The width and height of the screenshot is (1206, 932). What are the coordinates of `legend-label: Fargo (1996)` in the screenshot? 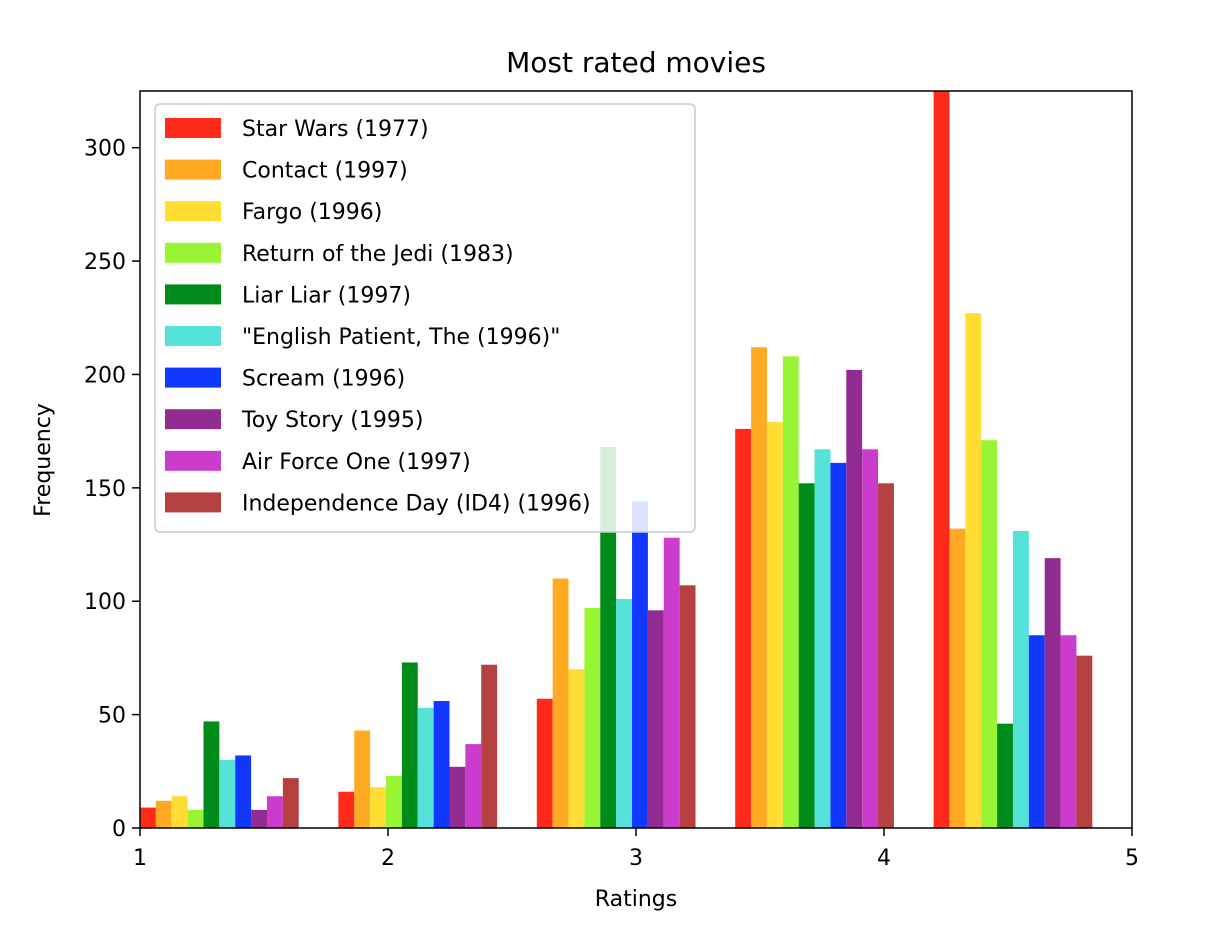 It's located at (312, 212).